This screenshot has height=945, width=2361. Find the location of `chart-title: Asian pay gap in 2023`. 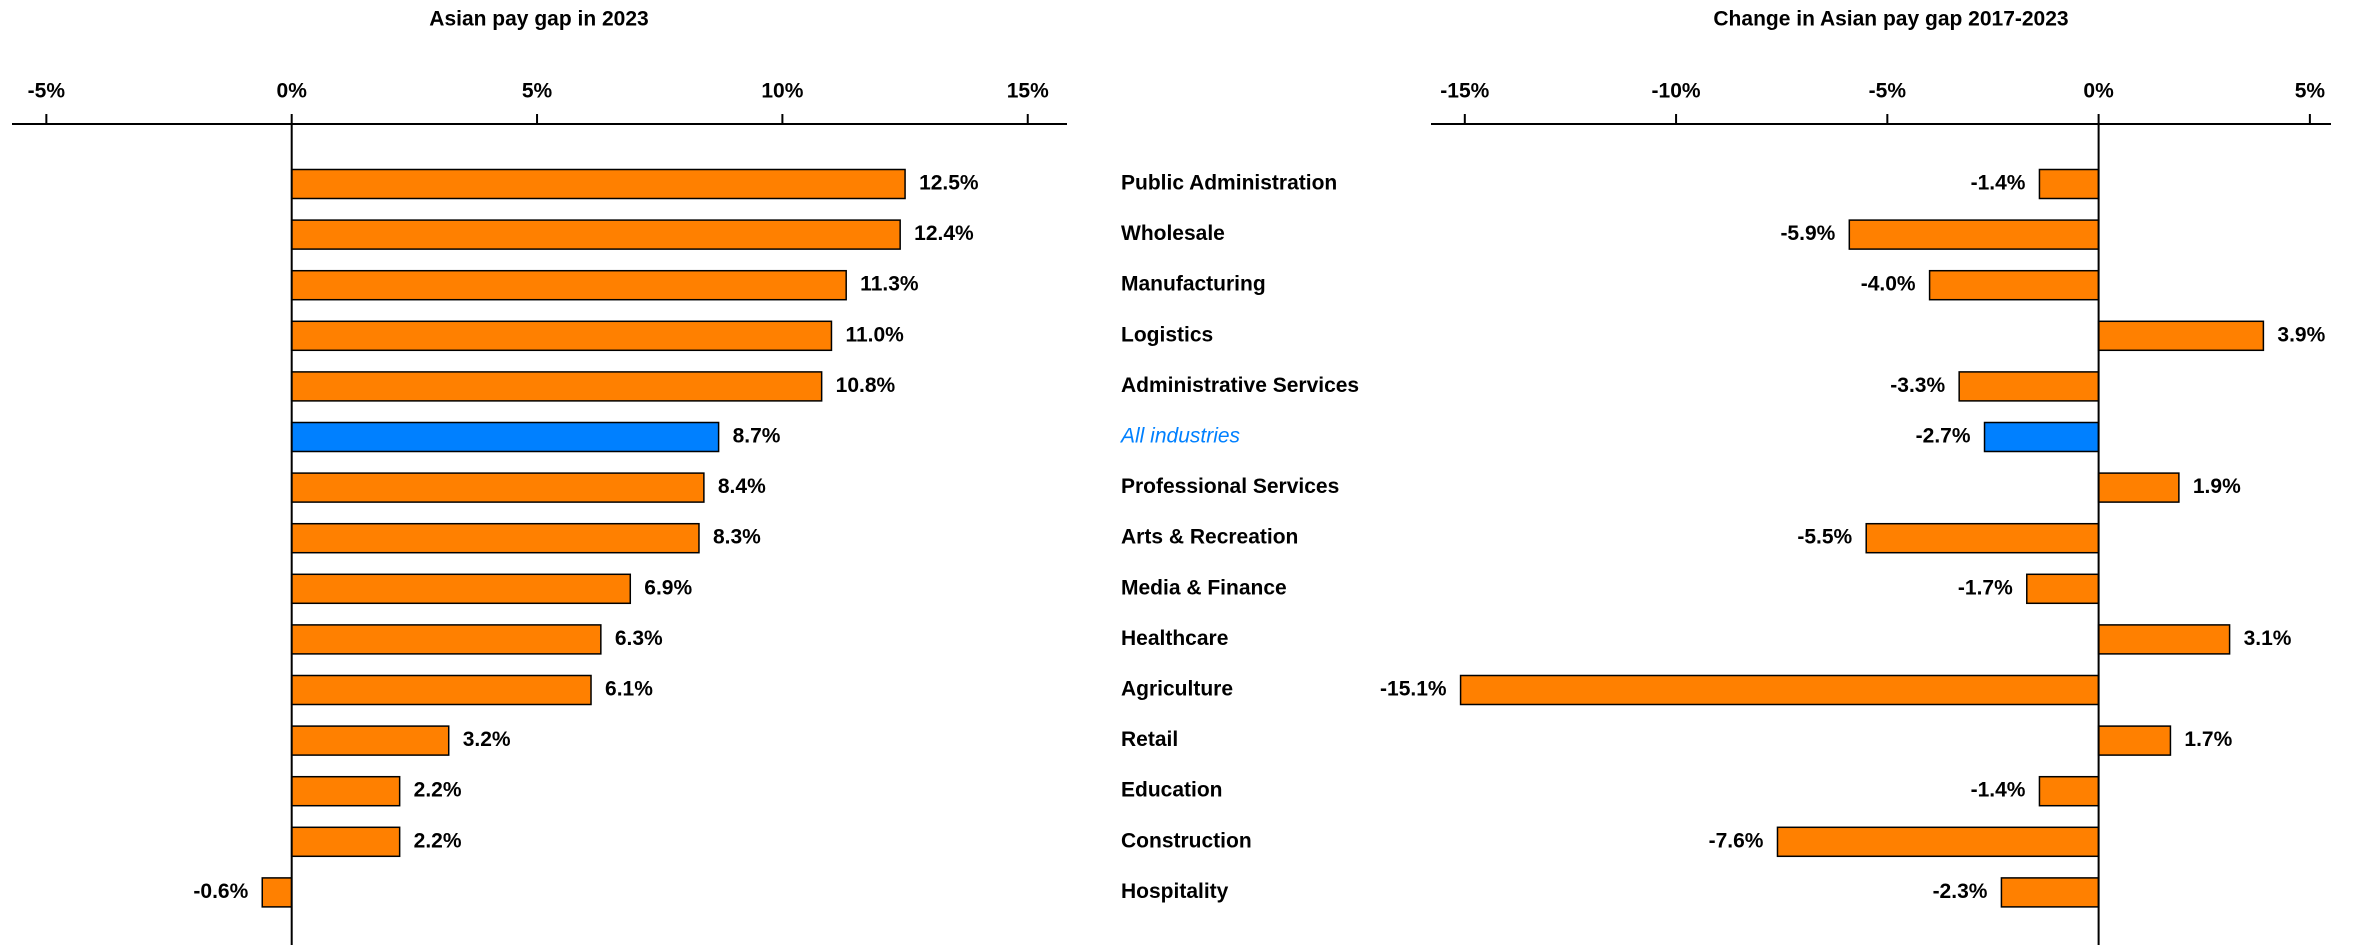

chart-title: Asian pay gap in 2023 is located at coordinates (538, 19).